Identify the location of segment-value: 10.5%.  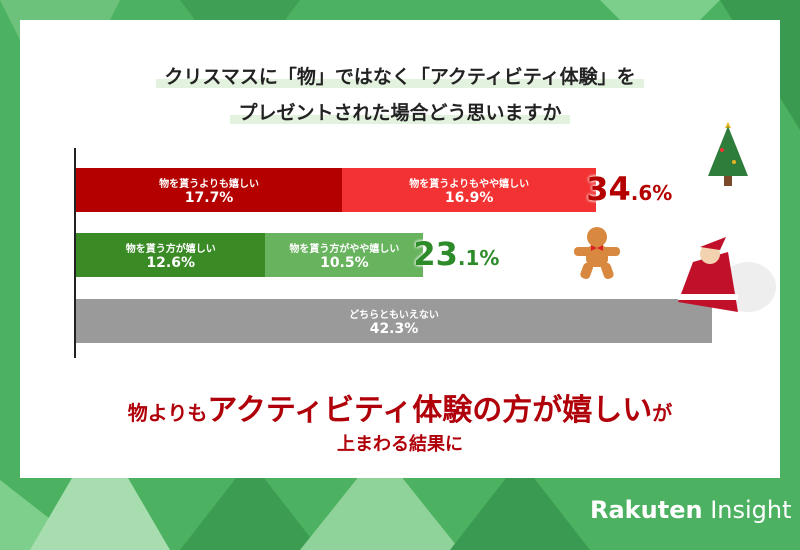
(344, 262).